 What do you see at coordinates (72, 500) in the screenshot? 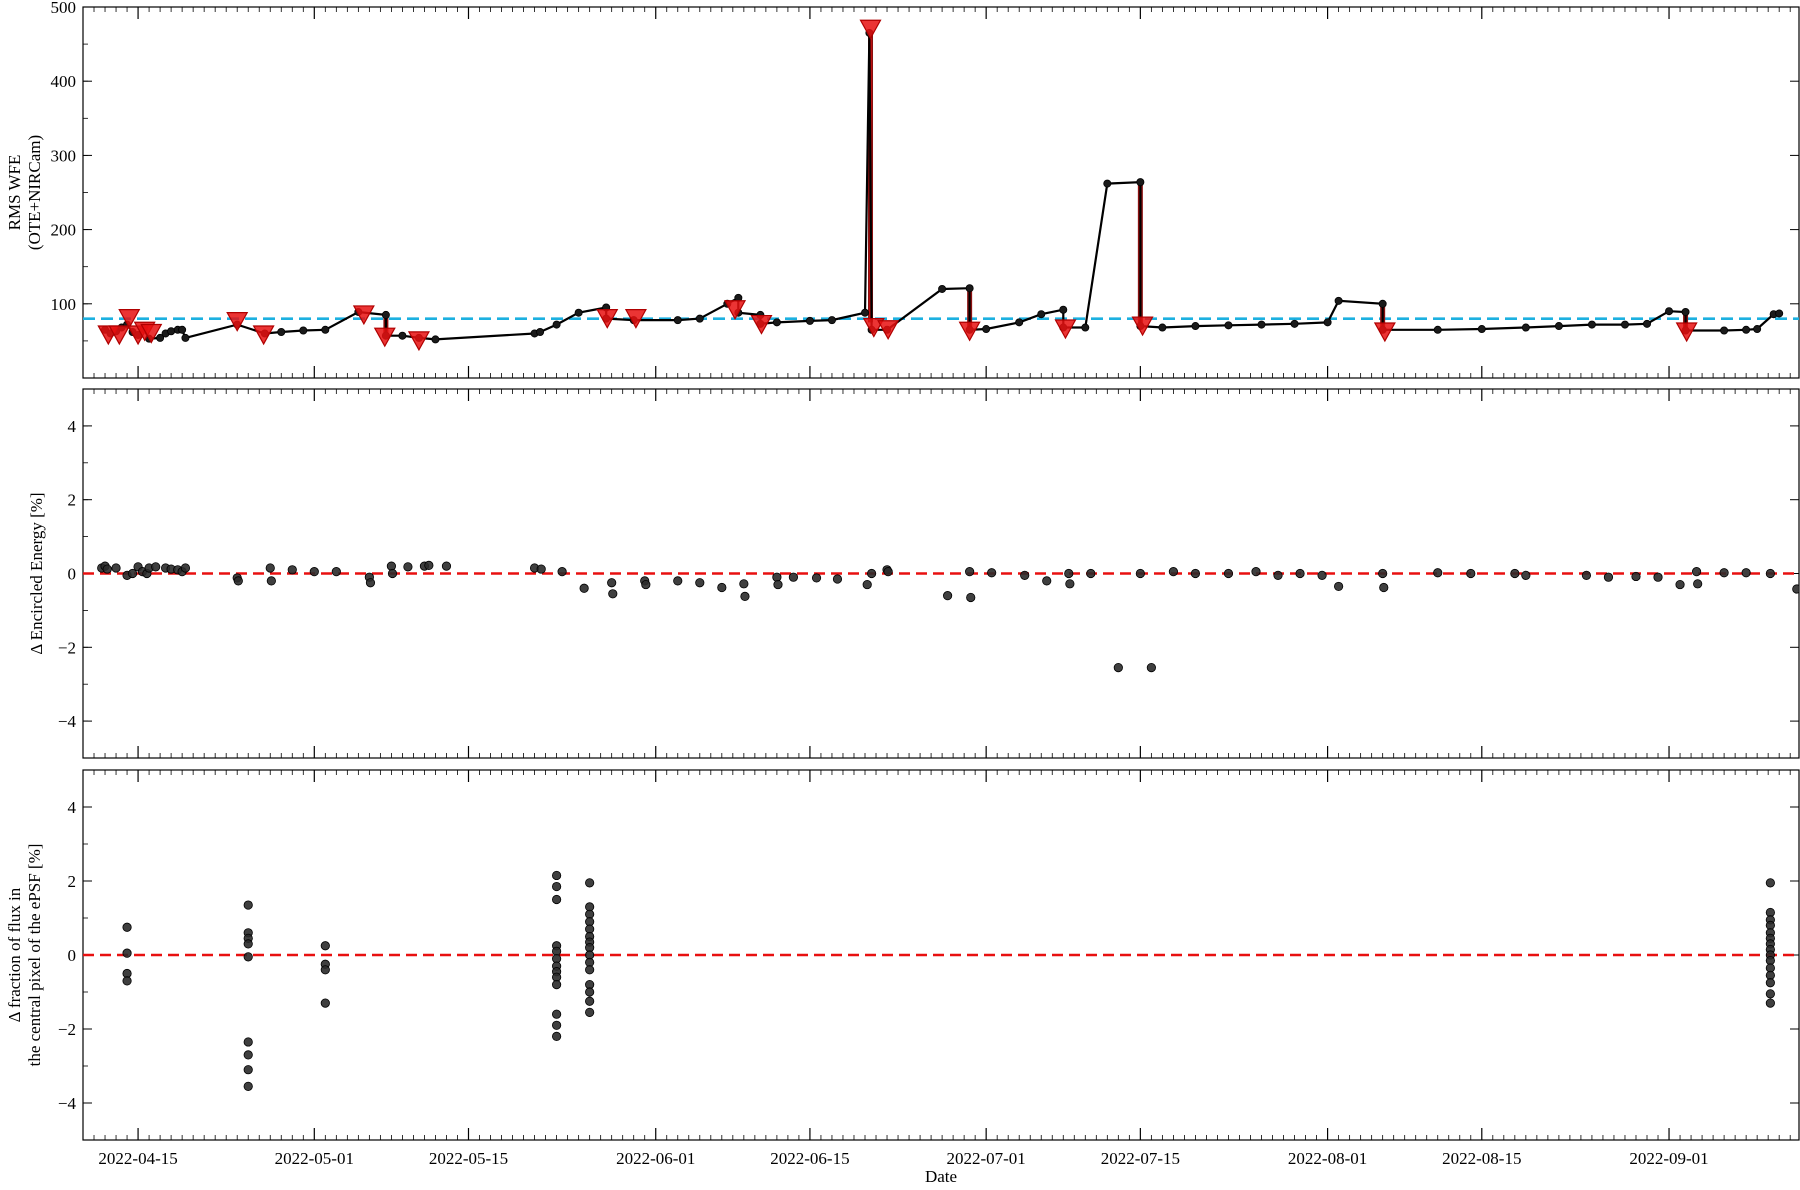
I see `y-tick-label: 2` at bounding box center [72, 500].